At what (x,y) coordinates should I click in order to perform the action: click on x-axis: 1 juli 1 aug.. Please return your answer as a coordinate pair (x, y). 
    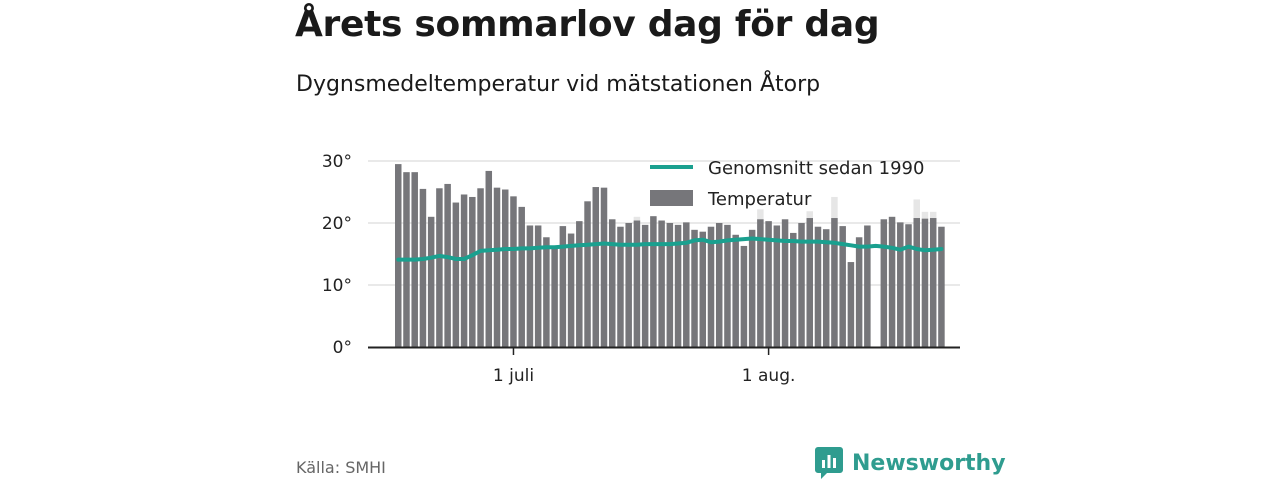
    Looking at the image, I should click on (664, 366).